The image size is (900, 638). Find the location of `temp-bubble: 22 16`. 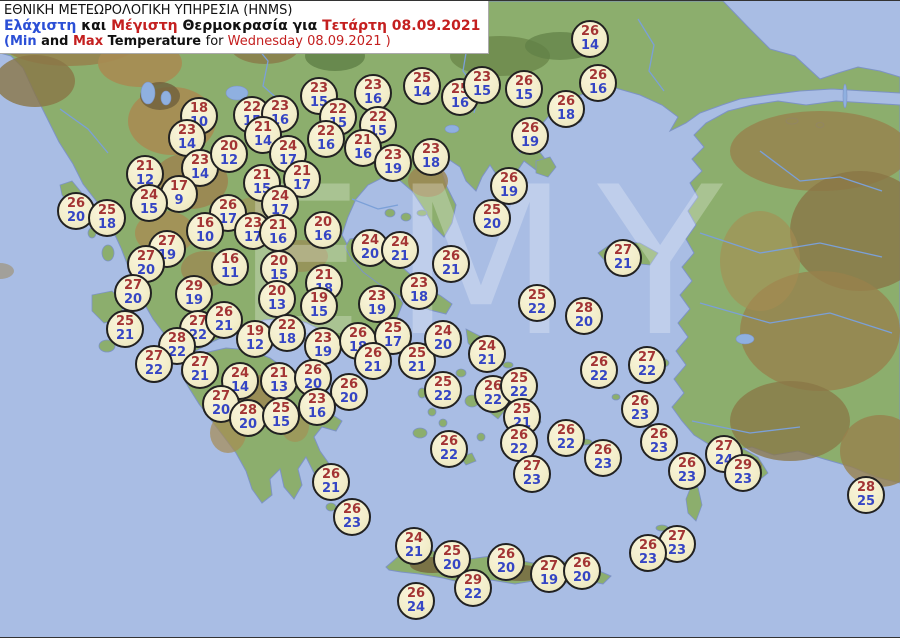

temp-bubble: 22 16 is located at coordinates (326, 139).